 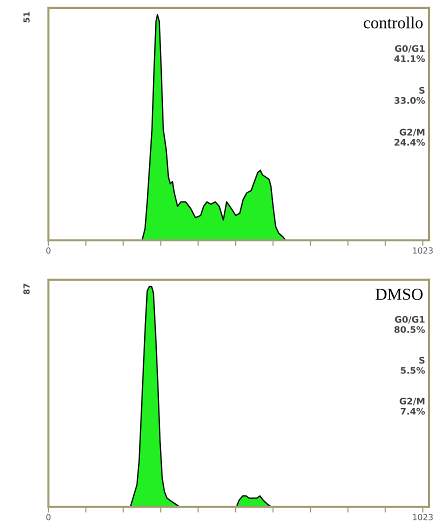 What do you see at coordinates (409, 53) in the screenshot?
I see `annotation: G0/G1 41.1%` at bounding box center [409, 53].